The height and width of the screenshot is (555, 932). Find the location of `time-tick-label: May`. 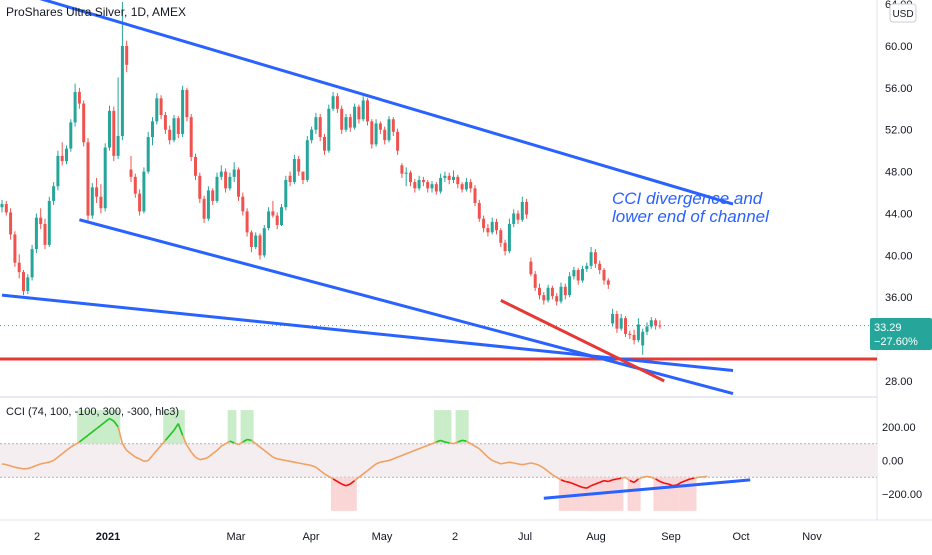

time-tick-label: May is located at coordinates (382, 537).